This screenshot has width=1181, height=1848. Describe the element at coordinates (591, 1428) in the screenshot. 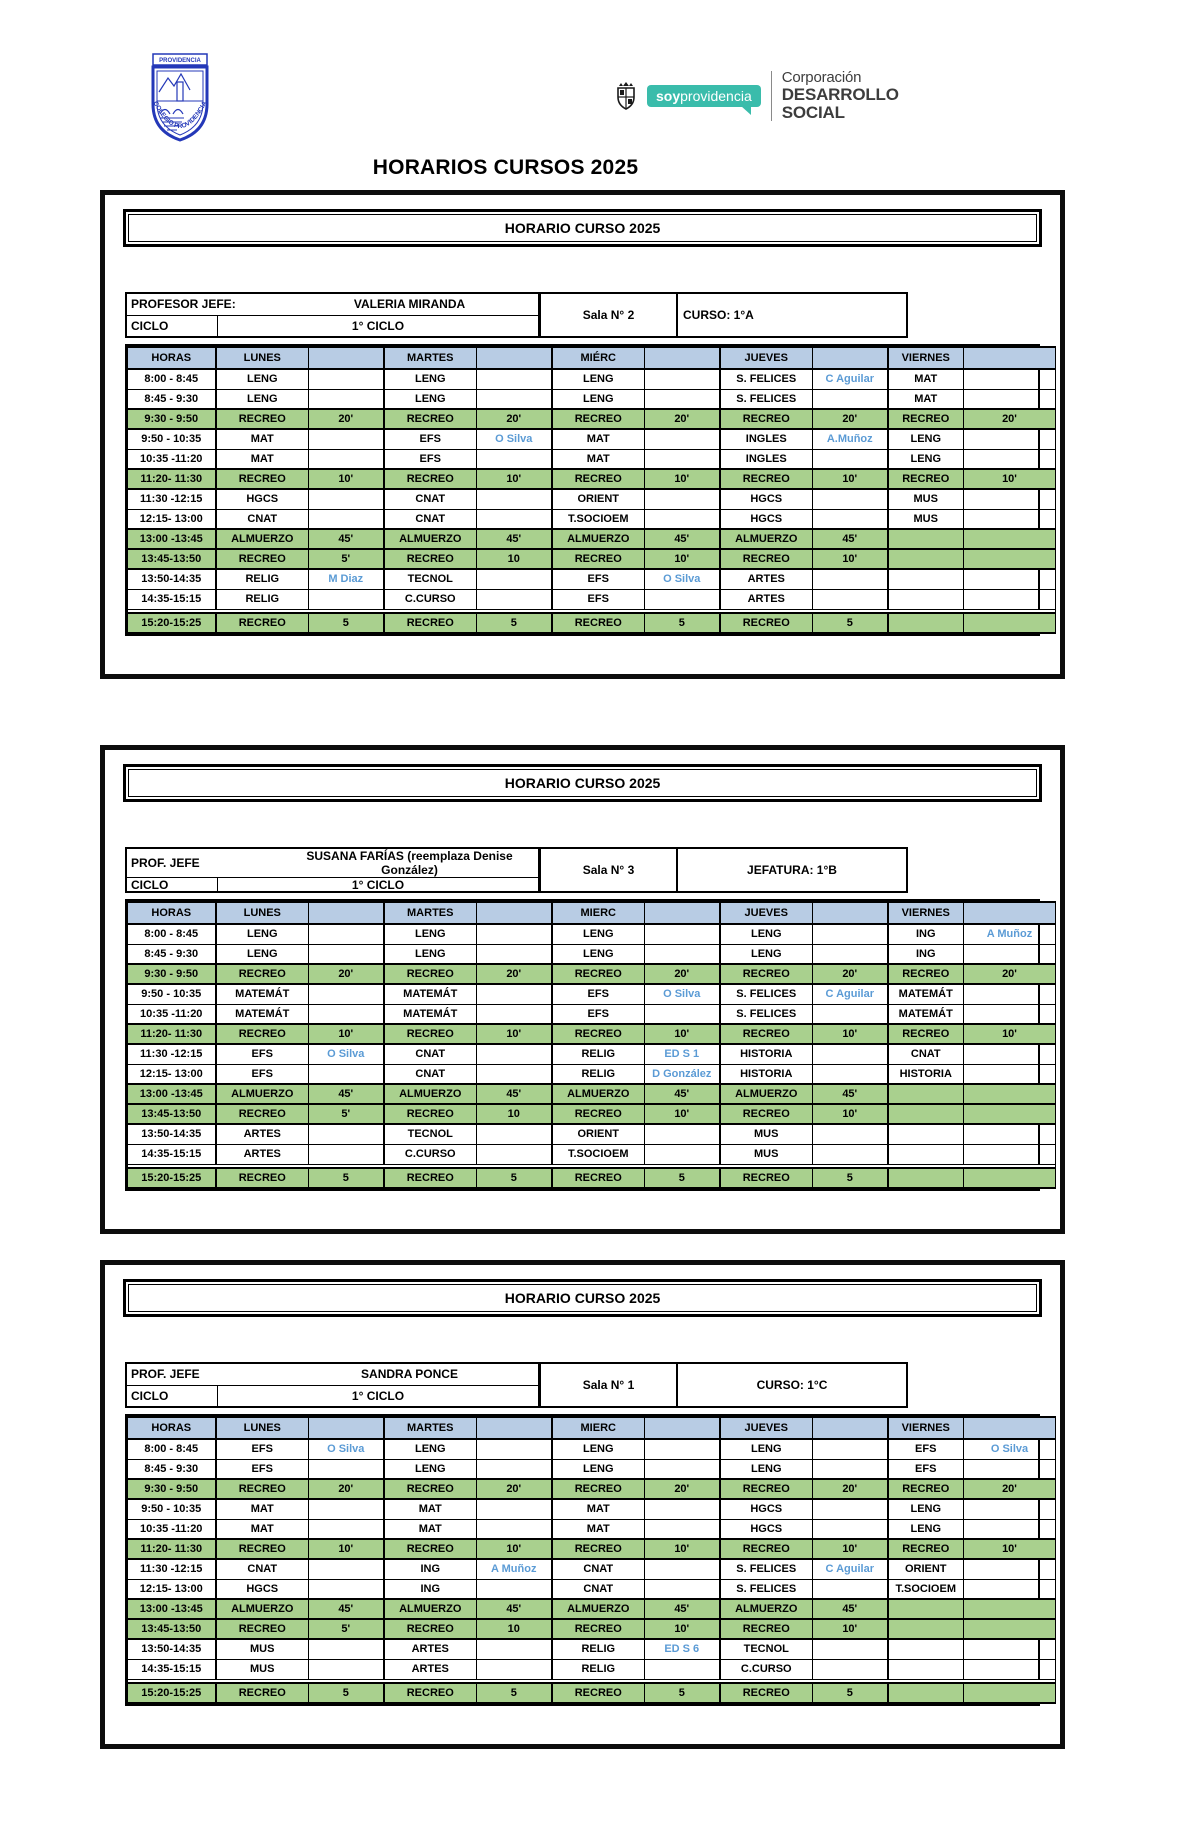

I see `day-header-row: HORAS LUNES MARTES MIERC JUEVES VIERNES` at that location.